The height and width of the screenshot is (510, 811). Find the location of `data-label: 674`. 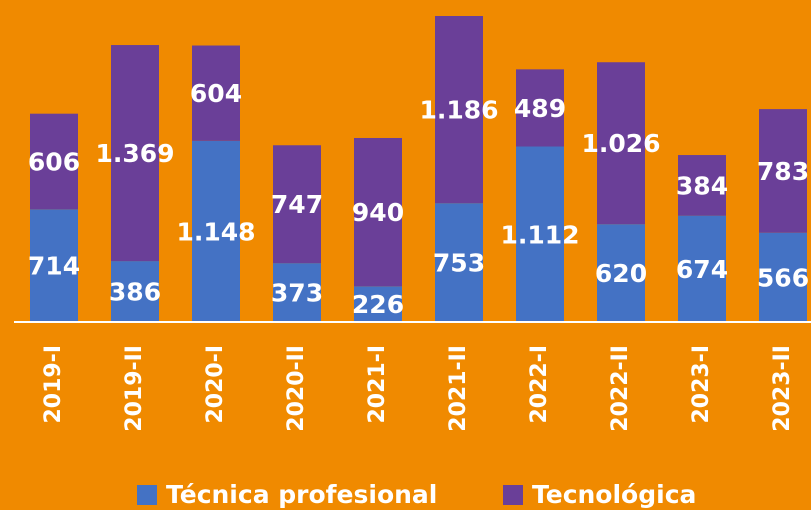

data-label: 674 is located at coordinates (702, 269).